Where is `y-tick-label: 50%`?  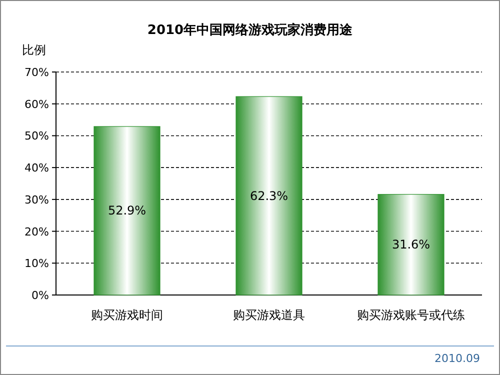
y-tick-label: 50% is located at coordinates (36, 136).